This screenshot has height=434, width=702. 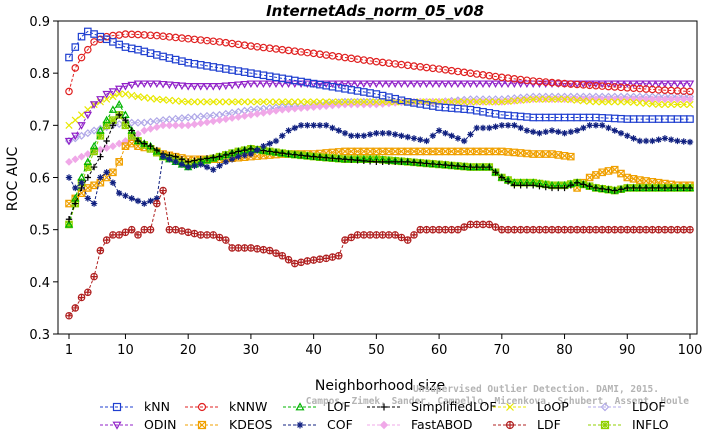 What do you see at coordinates (439, 350) in the screenshot?
I see `x-tick-label: 60` at bounding box center [439, 350].